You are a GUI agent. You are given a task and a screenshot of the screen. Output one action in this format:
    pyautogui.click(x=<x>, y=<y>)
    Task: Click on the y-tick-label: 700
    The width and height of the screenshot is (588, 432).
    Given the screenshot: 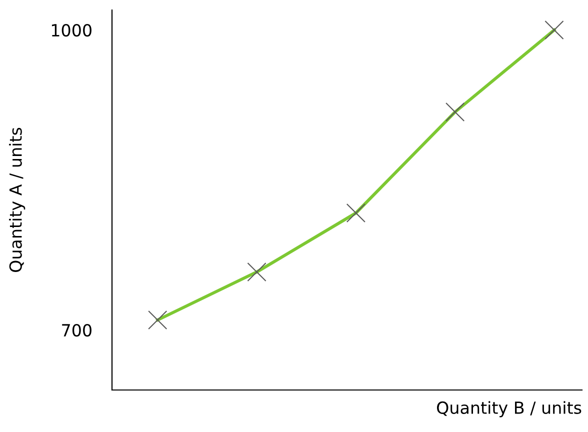 What is the action you would take?
    pyautogui.click(x=77, y=330)
    